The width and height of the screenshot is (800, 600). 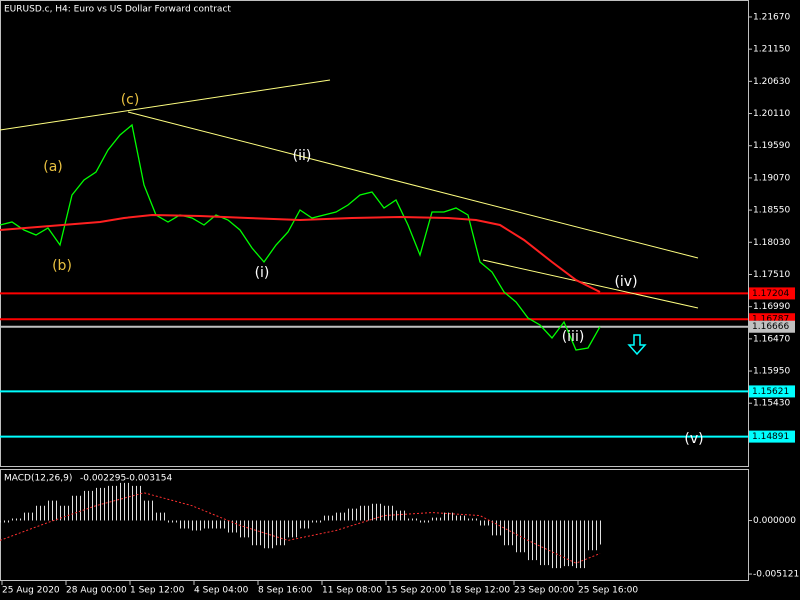 What do you see at coordinates (416, 591) in the screenshot?
I see `x-tick-label: 15 Sep 20:00` at bounding box center [416, 591].